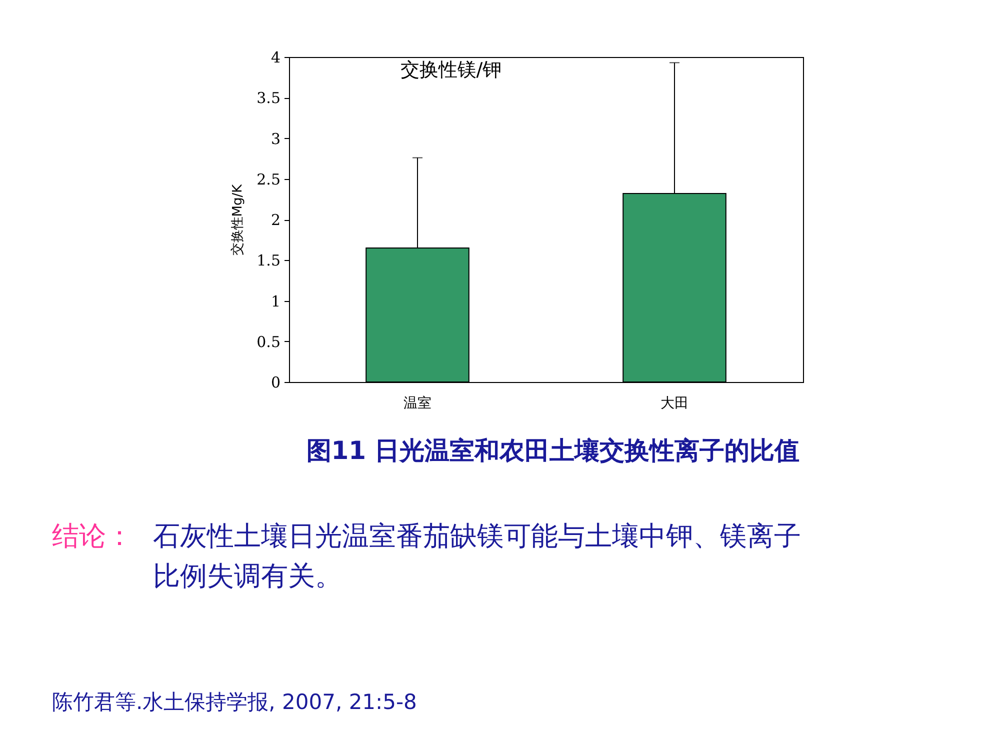  Describe the element at coordinates (275, 57) in the screenshot. I see `y-tick-label: 4` at that location.